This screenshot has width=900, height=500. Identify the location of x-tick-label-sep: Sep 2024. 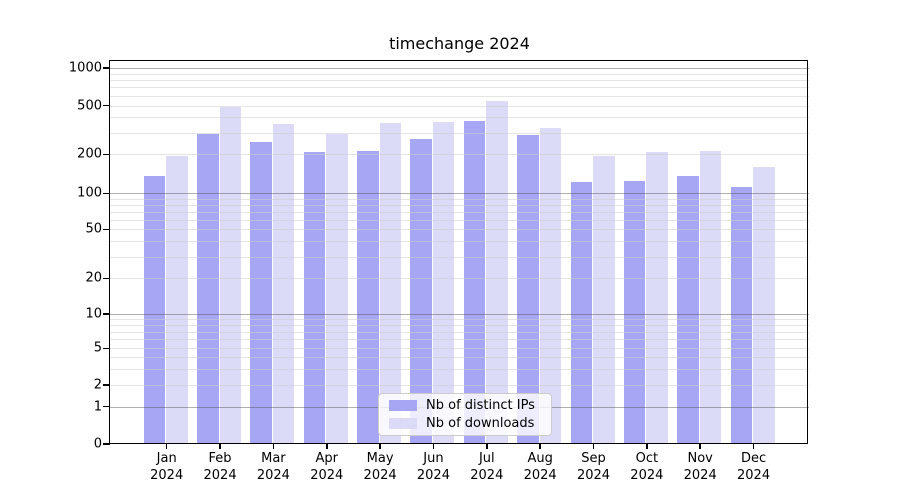
(594, 467).